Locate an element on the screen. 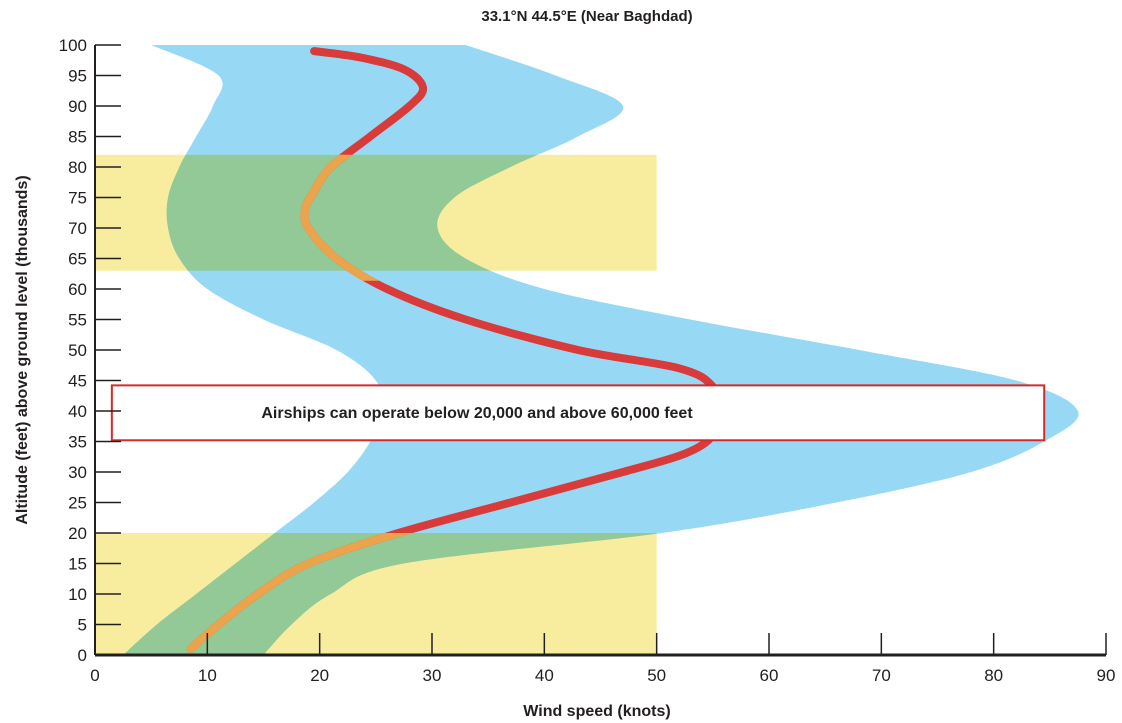  annotation-box-border is located at coordinates (578, 413).